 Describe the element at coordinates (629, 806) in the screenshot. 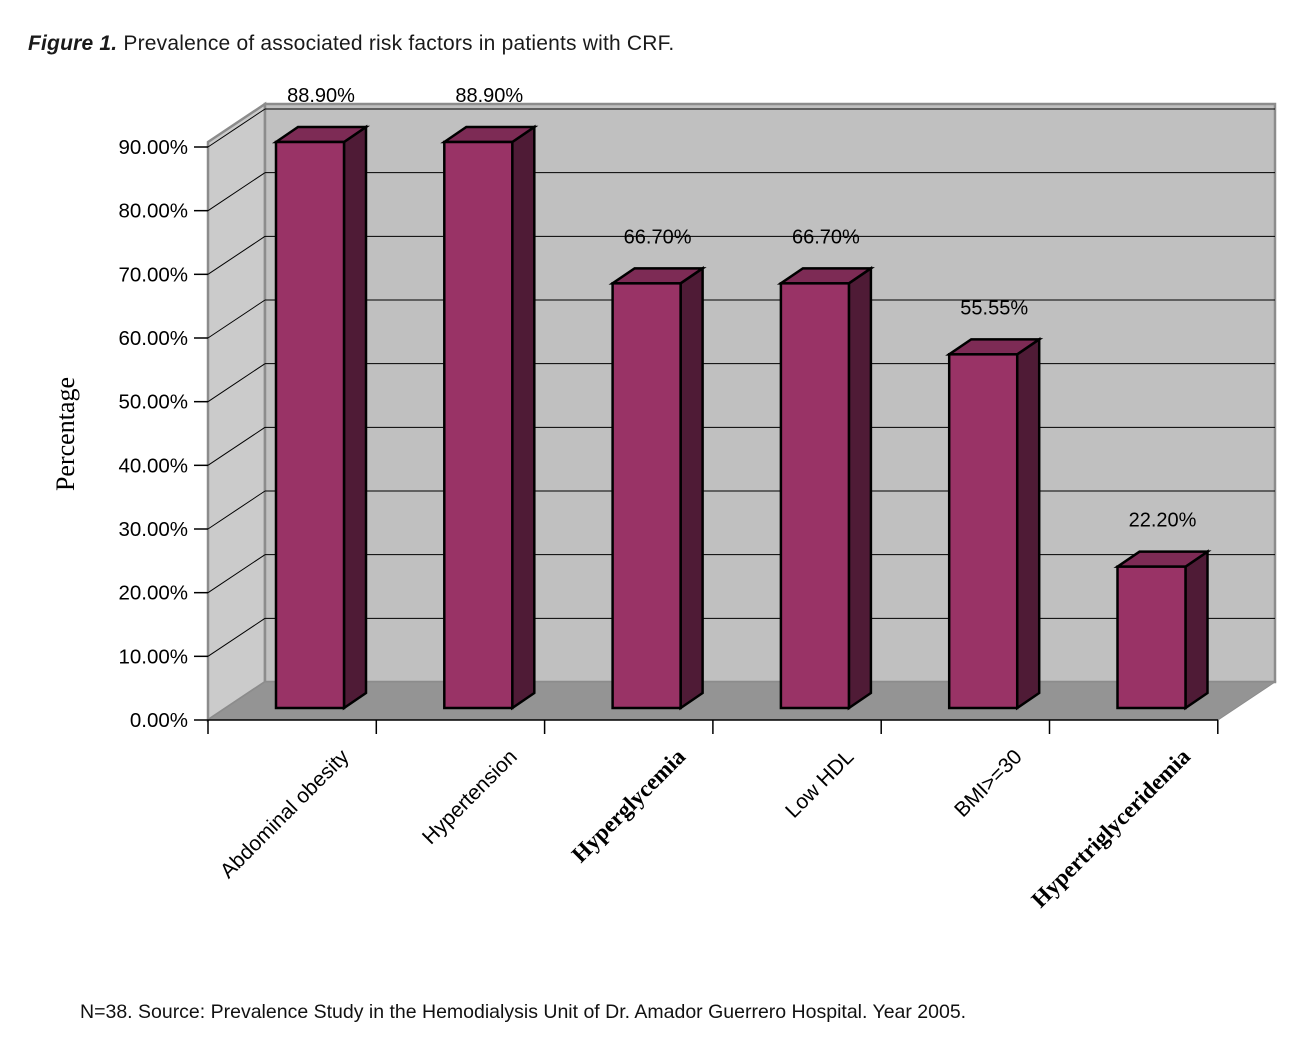

I see `category-label: Hyperglycemia` at that location.